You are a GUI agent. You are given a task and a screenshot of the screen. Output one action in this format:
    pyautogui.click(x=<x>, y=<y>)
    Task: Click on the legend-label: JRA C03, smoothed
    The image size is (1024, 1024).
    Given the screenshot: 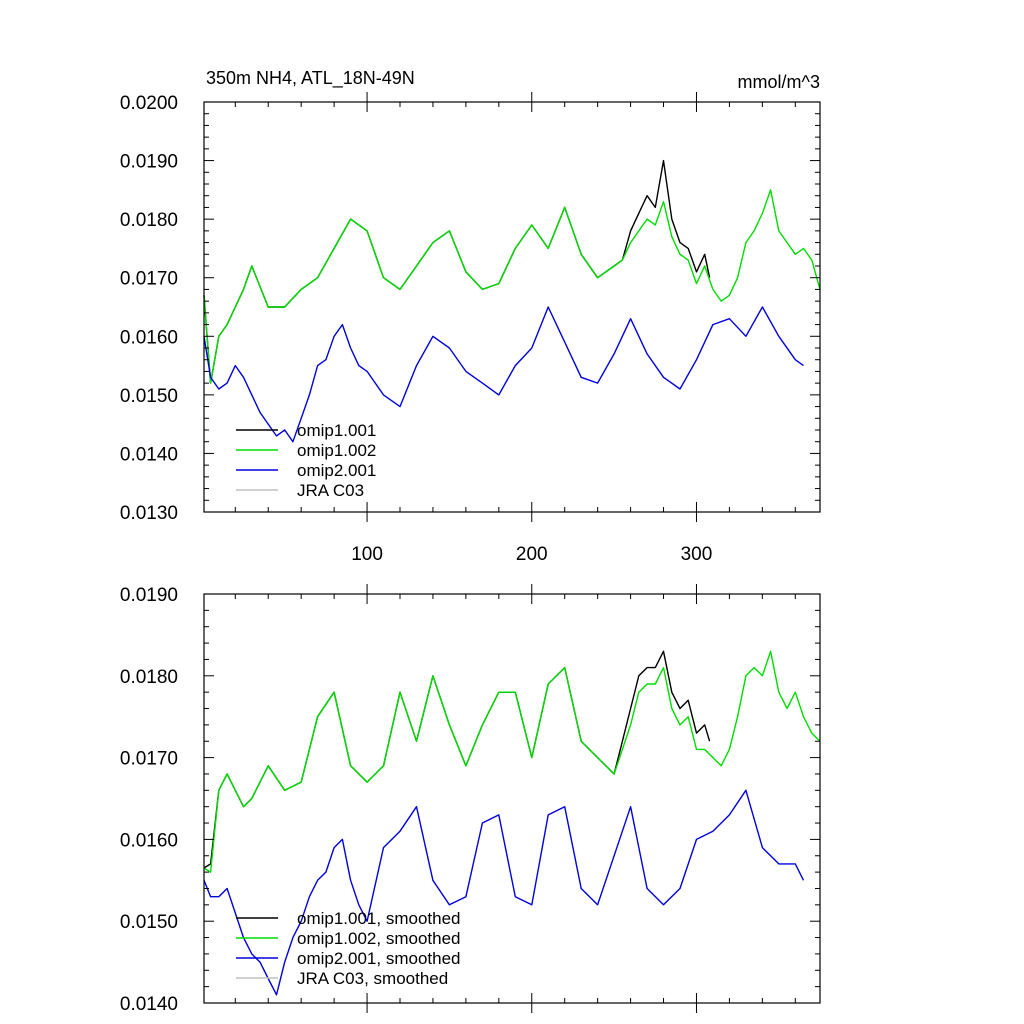 What is the action you would take?
    pyautogui.click(x=372, y=978)
    